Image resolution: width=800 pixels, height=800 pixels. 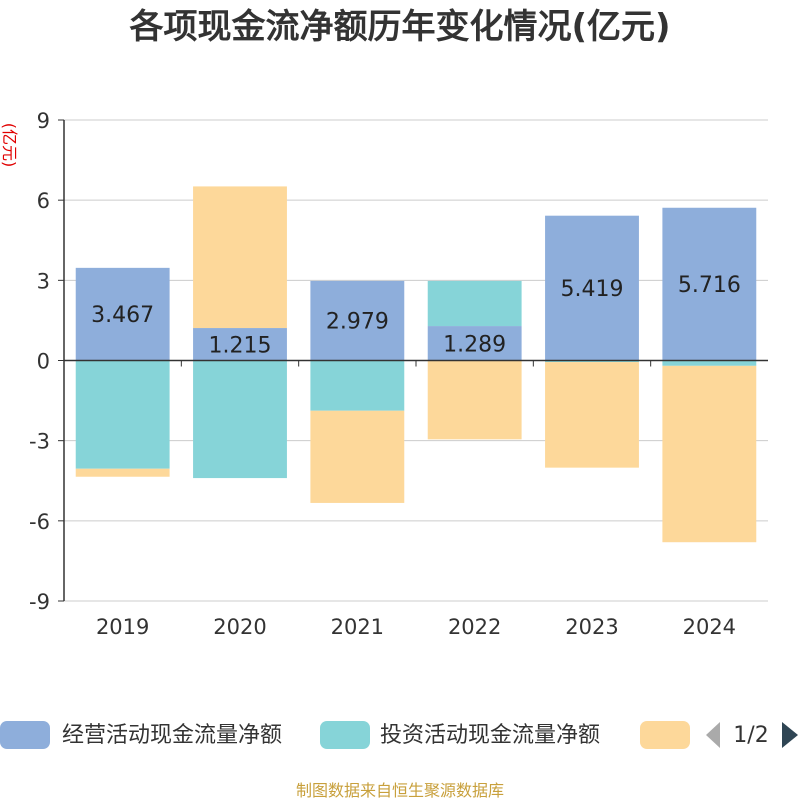 What do you see at coordinates (172, 735) in the screenshot?
I see `legend-label-1: 经营活动现金流量净额` at bounding box center [172, 735].